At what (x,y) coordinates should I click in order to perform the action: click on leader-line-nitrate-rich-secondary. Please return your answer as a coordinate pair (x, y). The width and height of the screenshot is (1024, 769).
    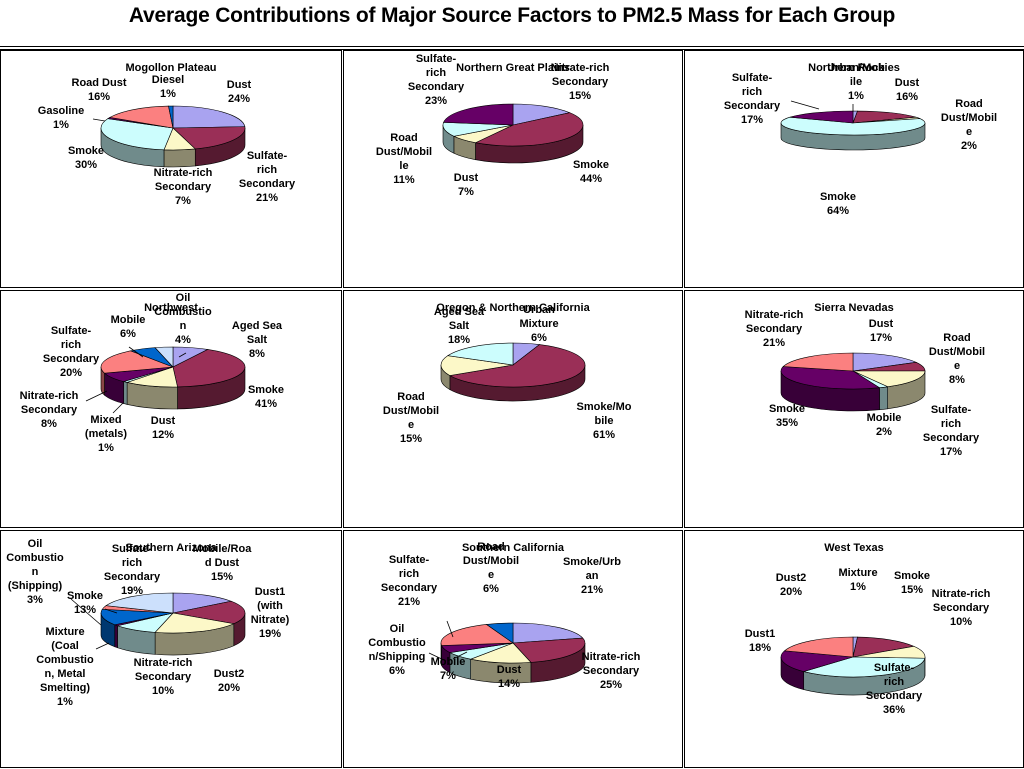
    Looking at the image, I should click on (96, 396).